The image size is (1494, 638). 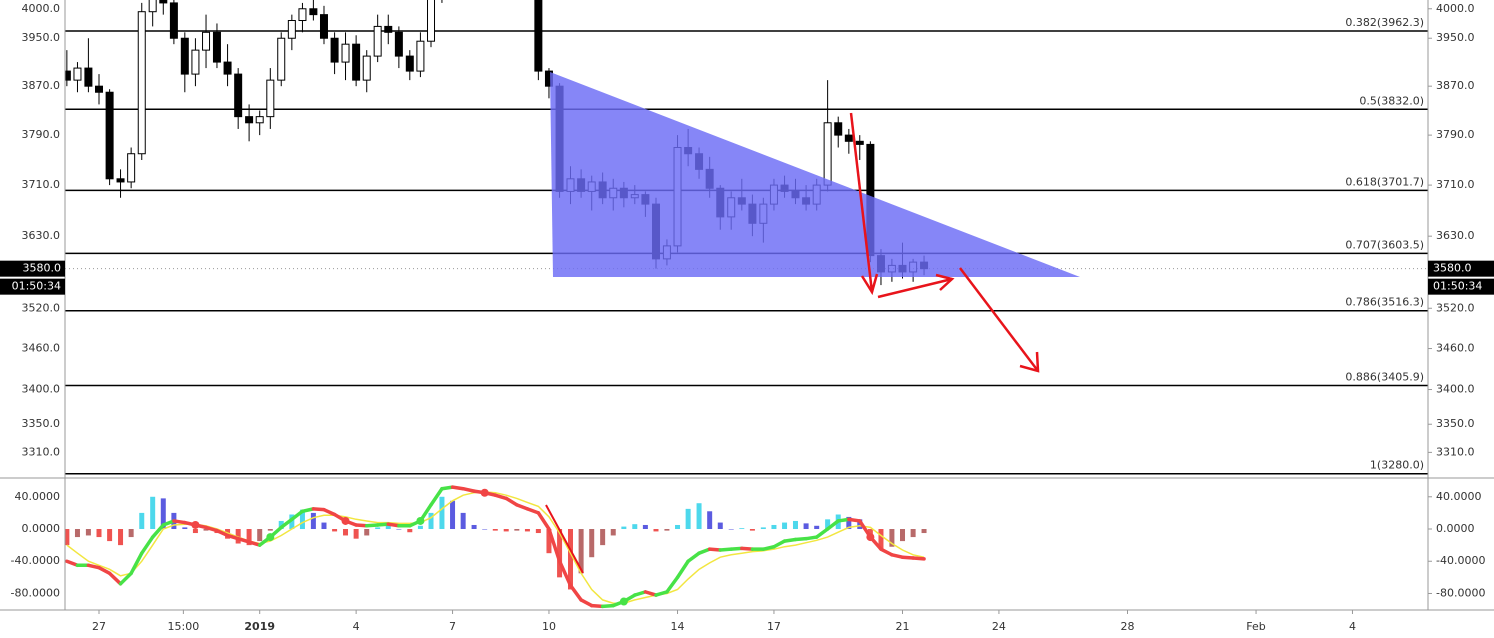 What do you see at coordinates (1352, 626) in the screenshot?
I see `x-tick-label: 4` at bounding box center [1352, 626].